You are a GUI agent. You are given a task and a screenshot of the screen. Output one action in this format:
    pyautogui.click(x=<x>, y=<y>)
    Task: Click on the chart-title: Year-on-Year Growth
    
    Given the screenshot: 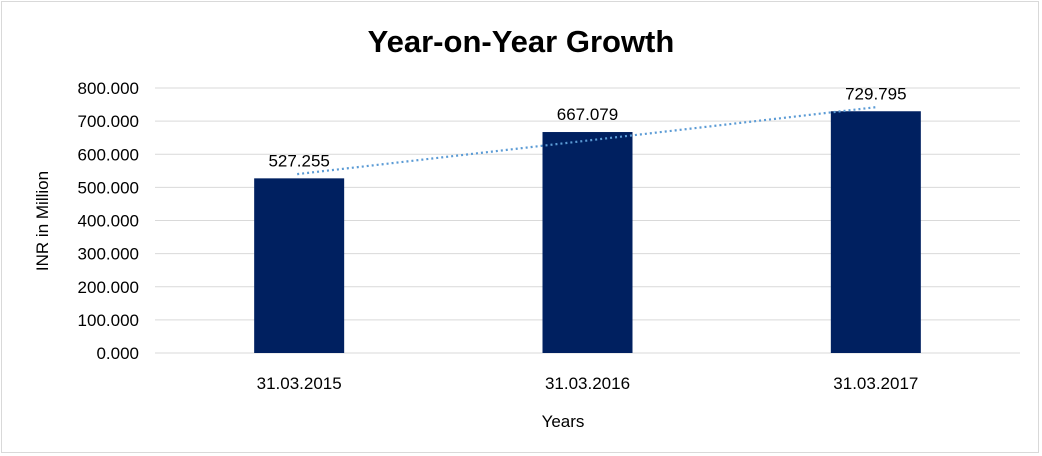 What is the action you would take?
    pyautogui.click(x=521, y=41)
    